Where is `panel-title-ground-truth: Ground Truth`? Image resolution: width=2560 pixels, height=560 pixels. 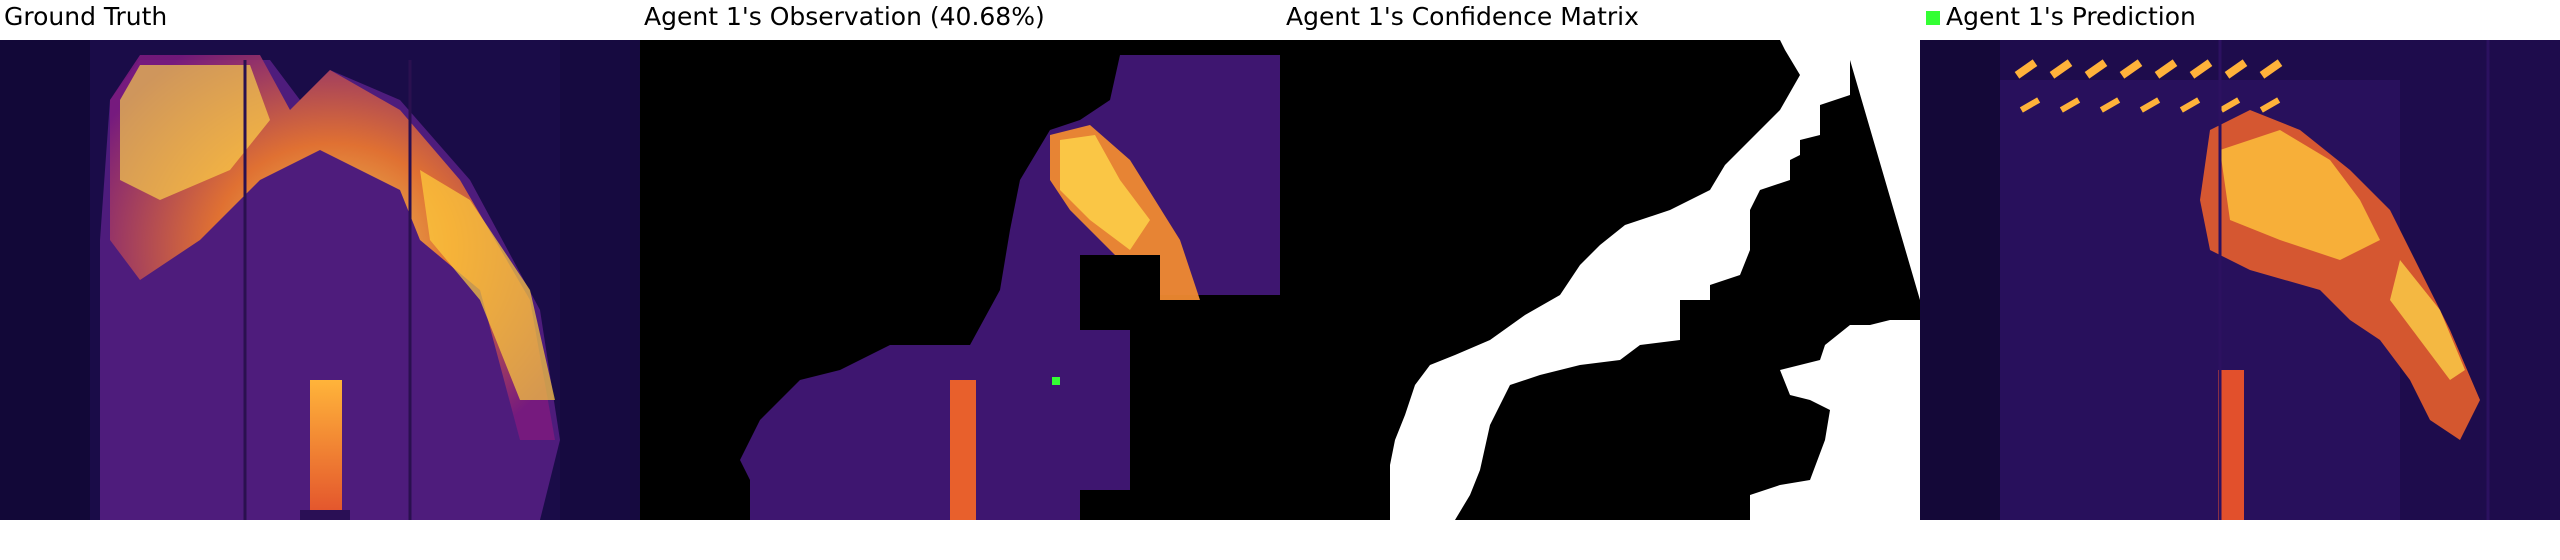 panel-title-ground-truth: Ground Truth is located at coordinates (86, 16).